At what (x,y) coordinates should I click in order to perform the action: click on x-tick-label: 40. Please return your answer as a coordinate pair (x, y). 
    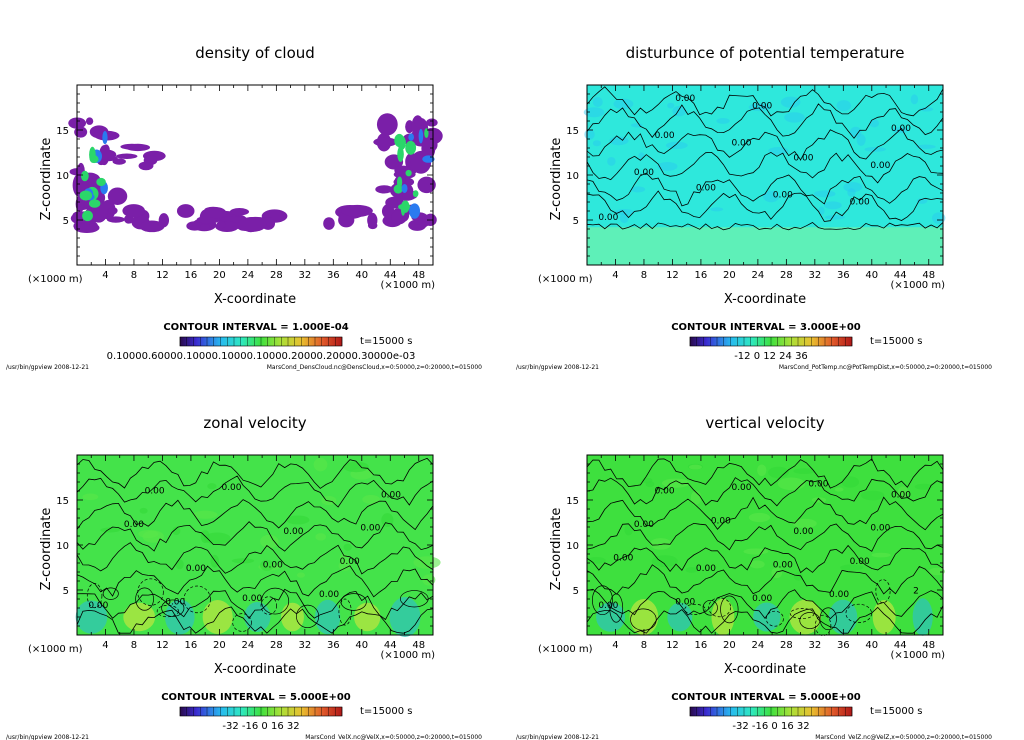
    Looking at the image, I should click on (871, 645).